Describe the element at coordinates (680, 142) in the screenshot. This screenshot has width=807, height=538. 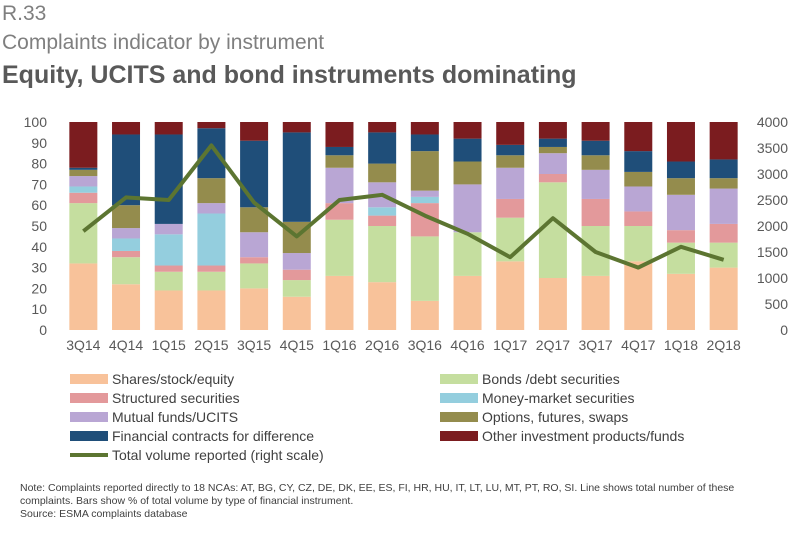
I see `bar-segment-other-investment-products-funds-1Q18` at that location.